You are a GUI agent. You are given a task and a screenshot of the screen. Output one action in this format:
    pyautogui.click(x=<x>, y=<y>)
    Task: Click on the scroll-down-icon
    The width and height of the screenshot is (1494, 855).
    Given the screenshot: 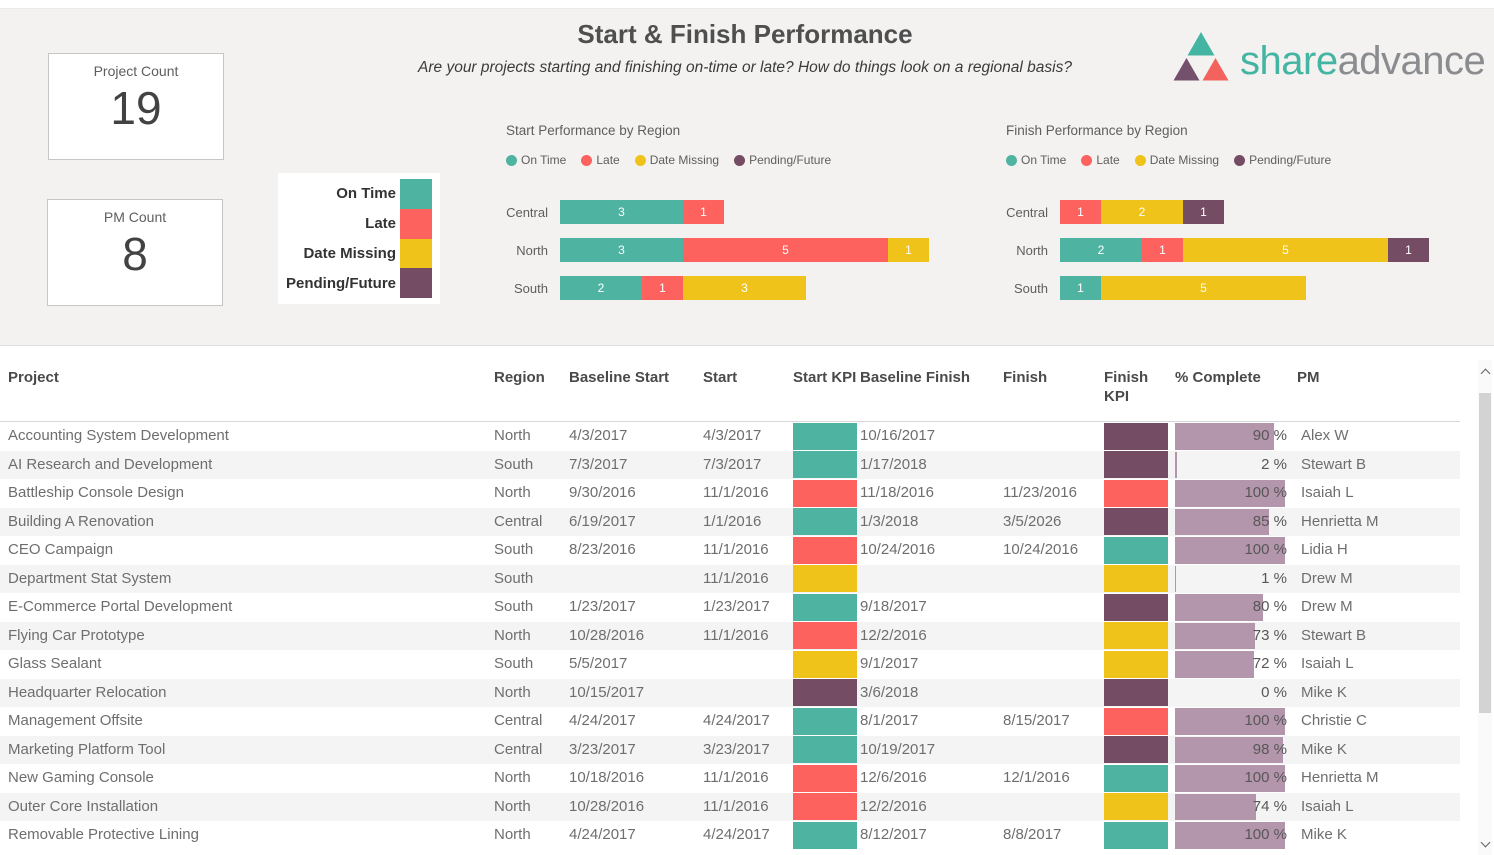 What is the action you would take?
    pyautogui.click(x=1485, y=843)
    